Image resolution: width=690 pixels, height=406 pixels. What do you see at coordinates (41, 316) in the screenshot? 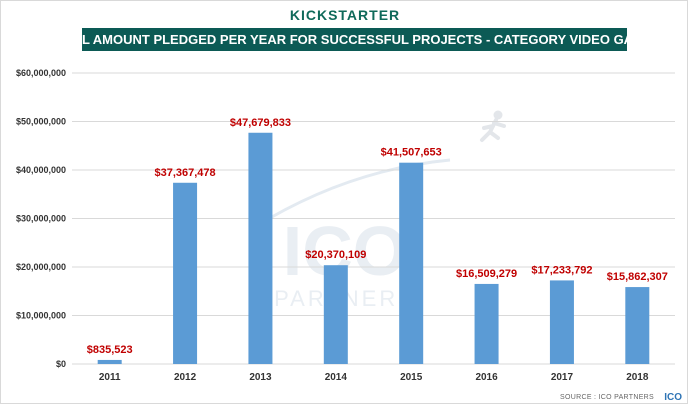
I see `y-tick-label: $10,000,000` at bounding box center [41, 316].